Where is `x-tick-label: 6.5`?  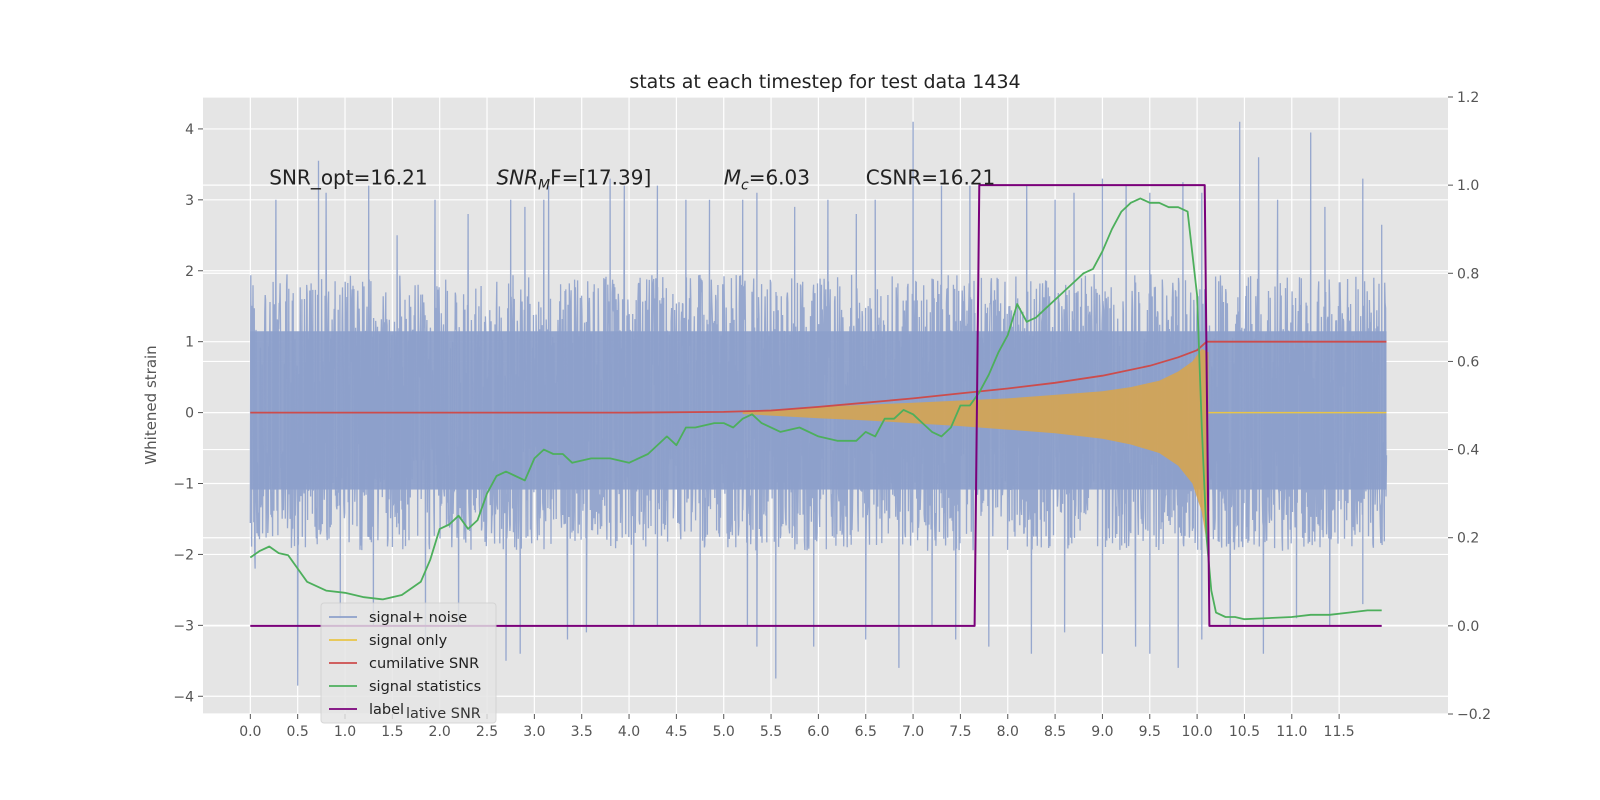 x-tick-label: 6.5 is located at coordinates (866, 732).